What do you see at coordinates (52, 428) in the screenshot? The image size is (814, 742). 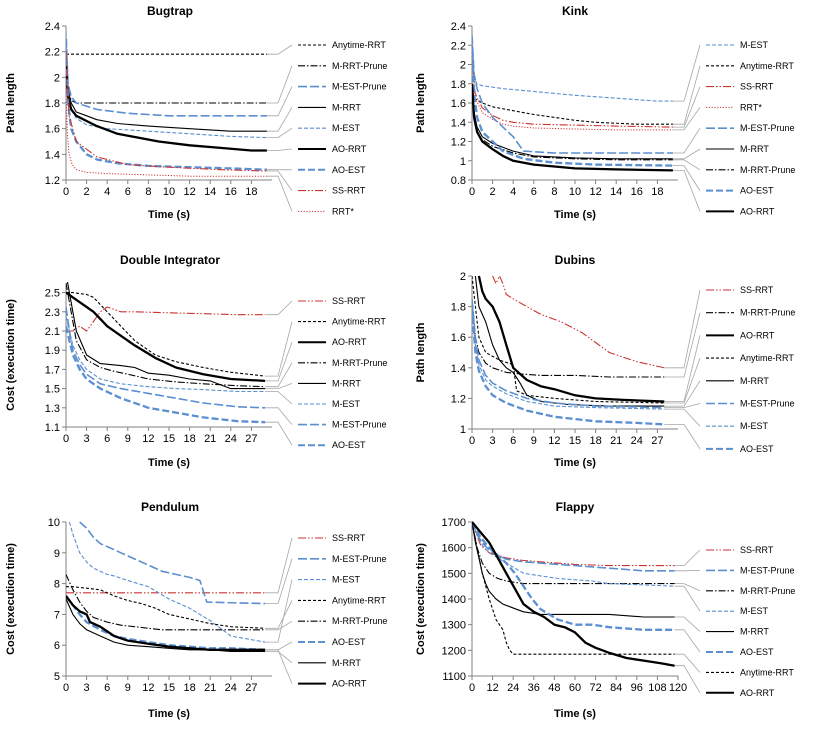 I see `y-tick-label: 1.1` at bounding box center [52, 428].